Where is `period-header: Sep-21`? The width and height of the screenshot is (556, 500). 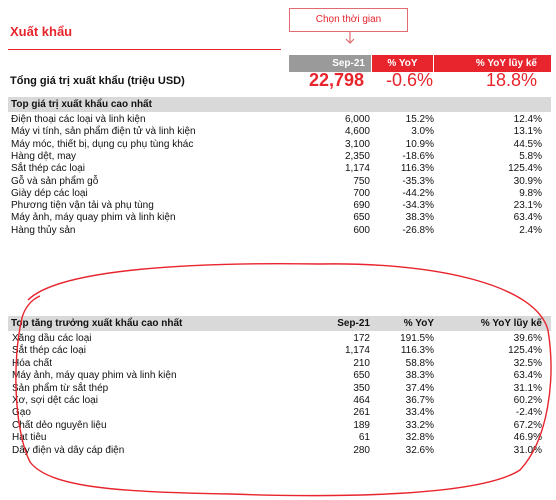 period-header: Sep-21 is located at coordinates (330, 63).